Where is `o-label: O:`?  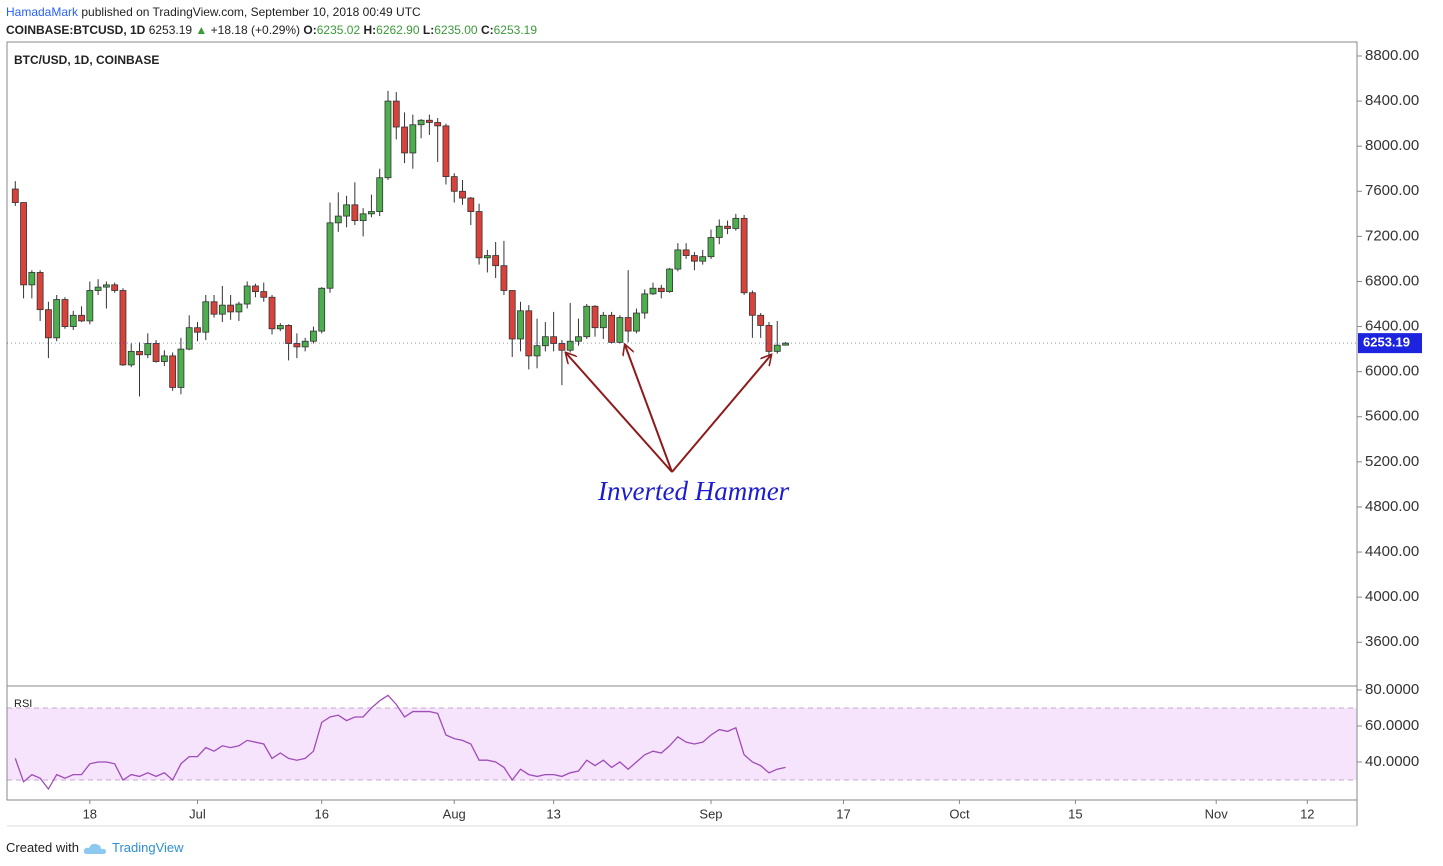
o-label: O: is located at coordinates (310, 30).